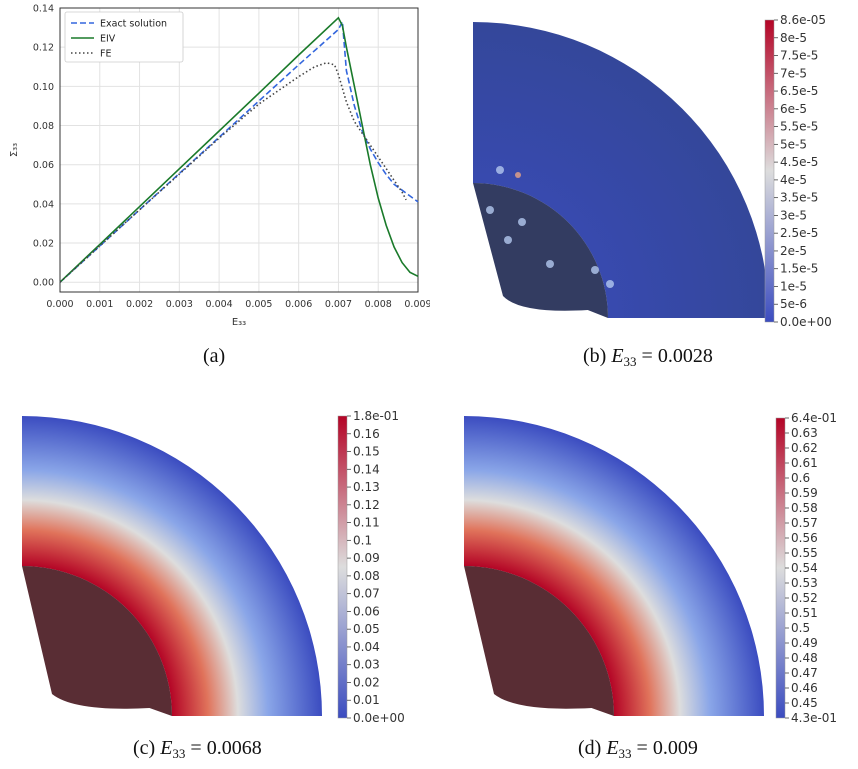  What do you see at coordinates (804, 523) in the screenshot?
I see `colorbar-label: 0.57` at bounding box center [804, 523].